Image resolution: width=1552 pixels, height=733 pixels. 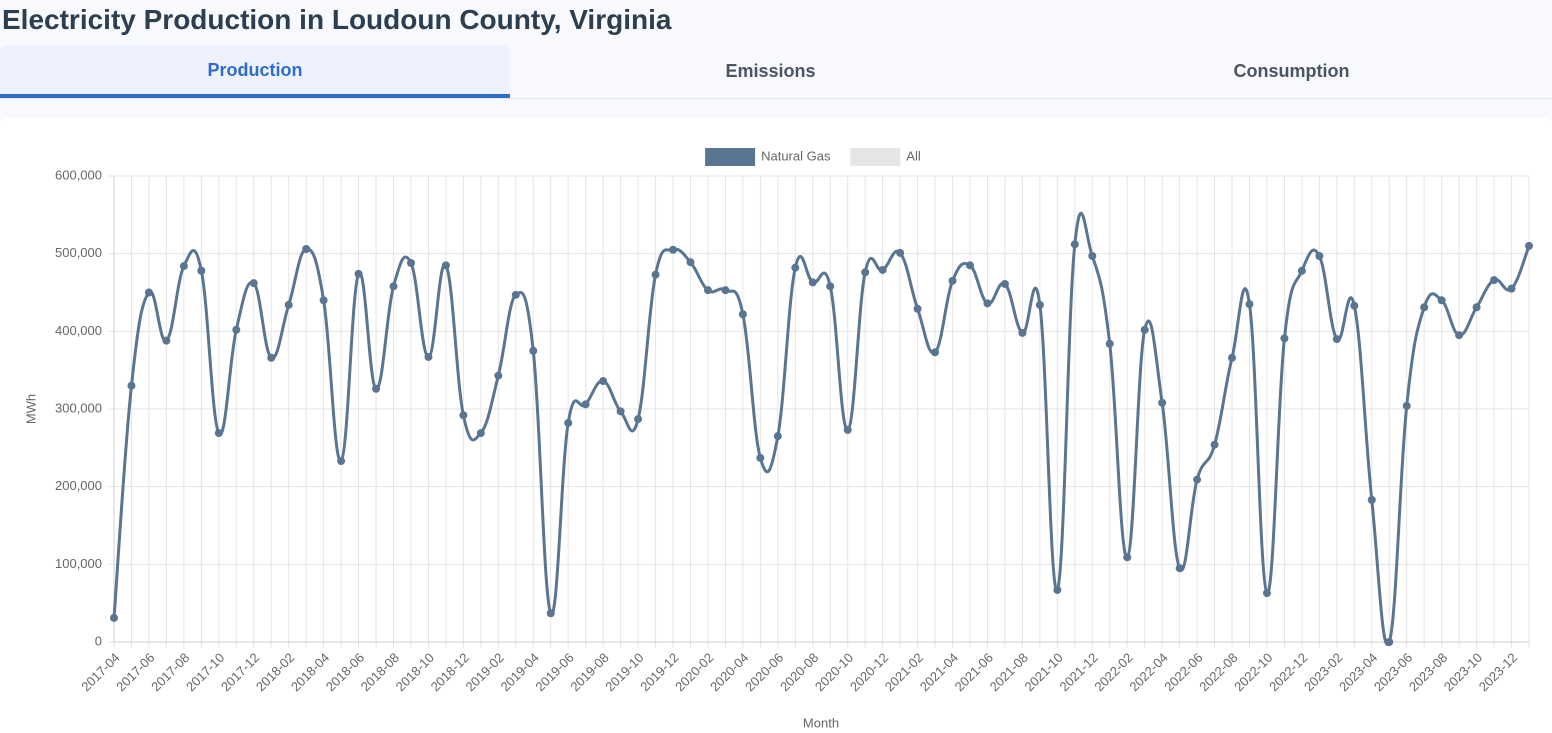 What do you see at coordinates (1498, 672) in the screenshot?
I see `x-tick-label: 2023-12` at bounding box center [1498, 672].